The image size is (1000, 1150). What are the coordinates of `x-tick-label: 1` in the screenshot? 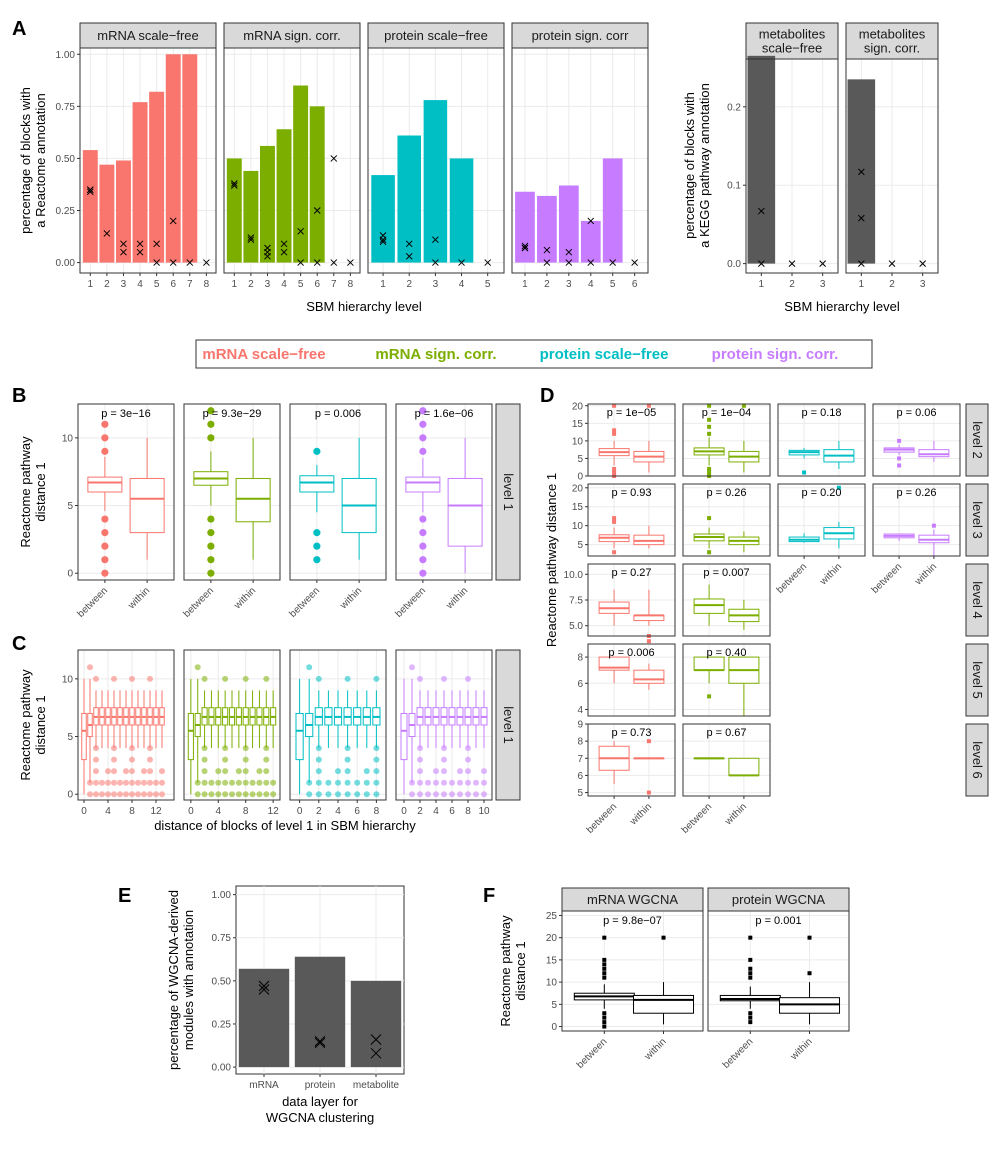 It's located at (383, 284).